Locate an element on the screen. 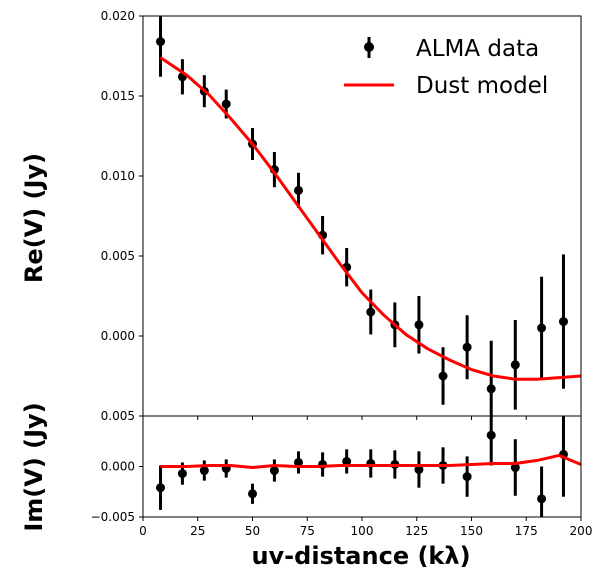  legend-marker-alma is located at coordinates (369, 47).